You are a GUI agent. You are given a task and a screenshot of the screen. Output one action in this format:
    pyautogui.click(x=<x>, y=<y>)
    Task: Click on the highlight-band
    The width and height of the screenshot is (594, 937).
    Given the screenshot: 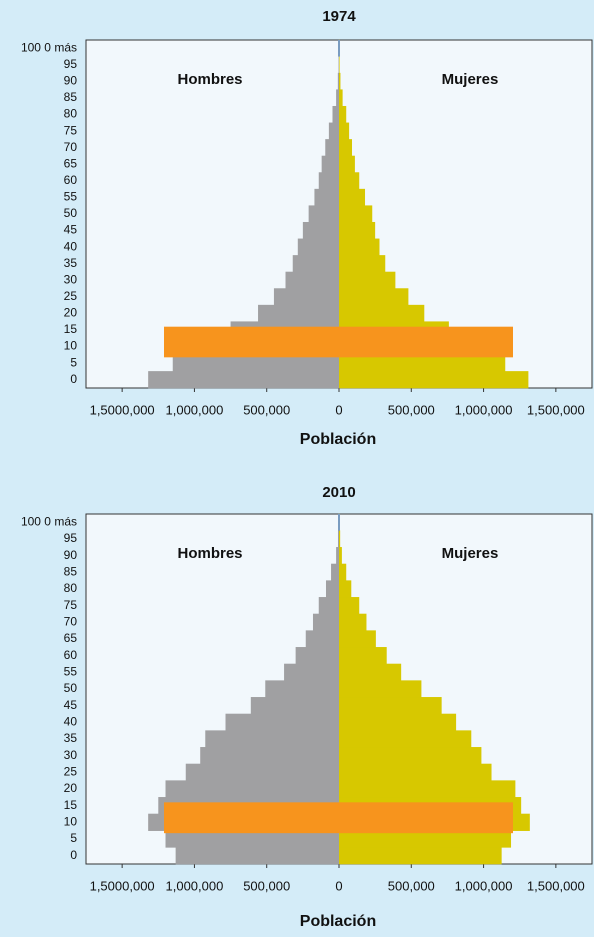 What is the action you would take?
    pyautogui.click(x=338, y=342)
    